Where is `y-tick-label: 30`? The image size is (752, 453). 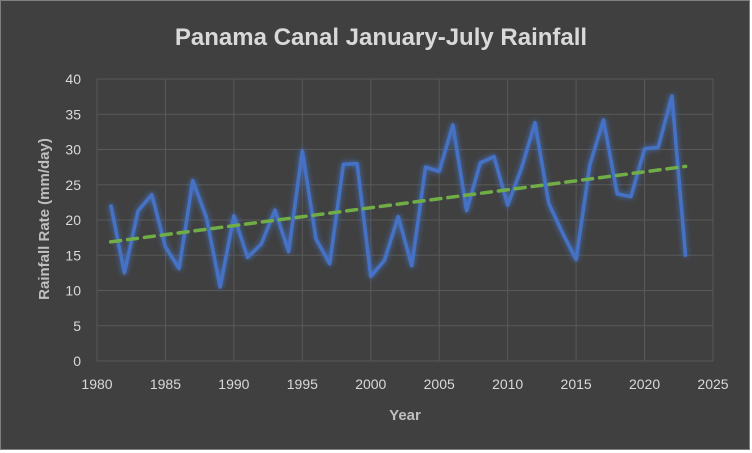 y-tick-label: 30 is located at coordinates (73, 150).